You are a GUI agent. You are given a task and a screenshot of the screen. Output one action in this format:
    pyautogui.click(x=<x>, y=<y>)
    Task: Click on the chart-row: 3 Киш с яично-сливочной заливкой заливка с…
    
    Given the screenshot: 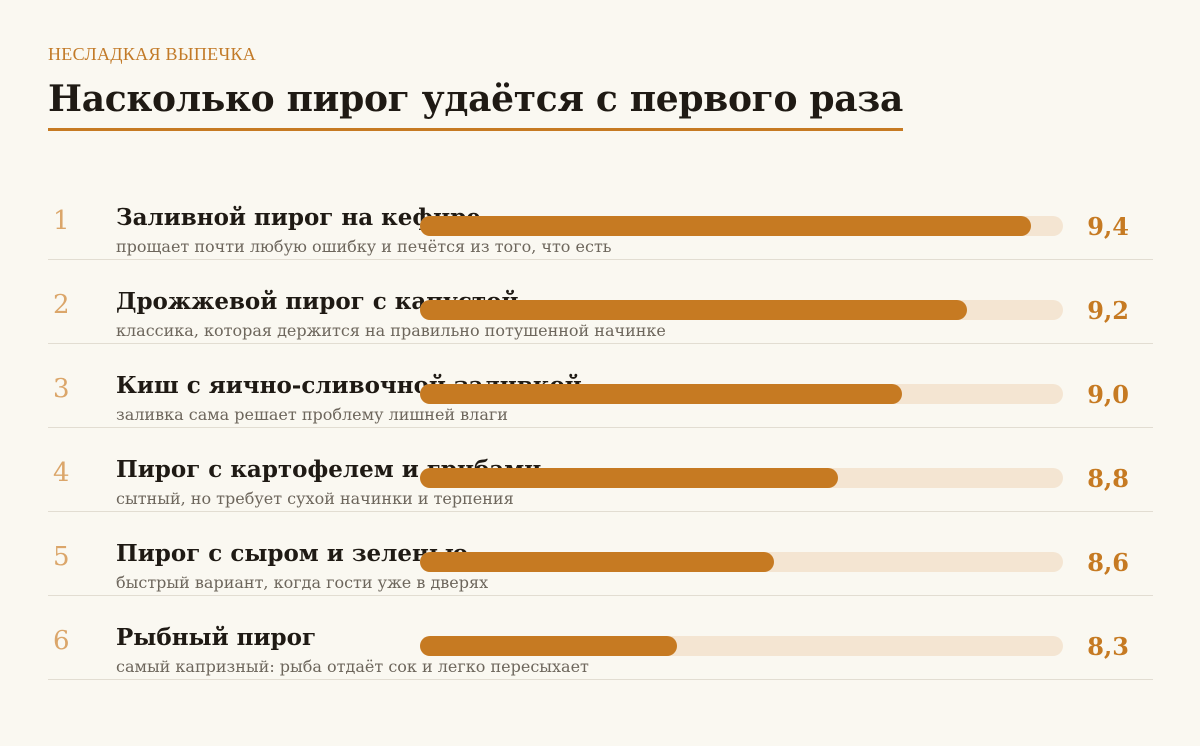 What is the action you would take?
    pyautogui.click(x=600, y=386)
    